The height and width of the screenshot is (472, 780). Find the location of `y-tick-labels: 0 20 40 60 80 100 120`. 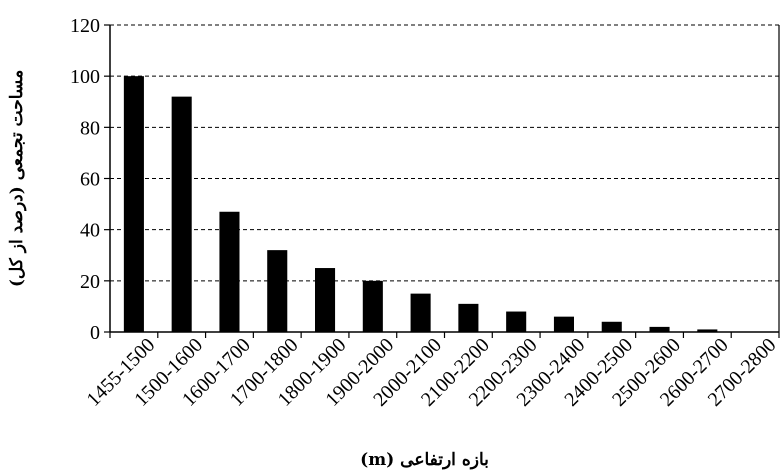

y-tick-labels: 0 20 40 60 80 100 120 is located at coordinates (85, 179).